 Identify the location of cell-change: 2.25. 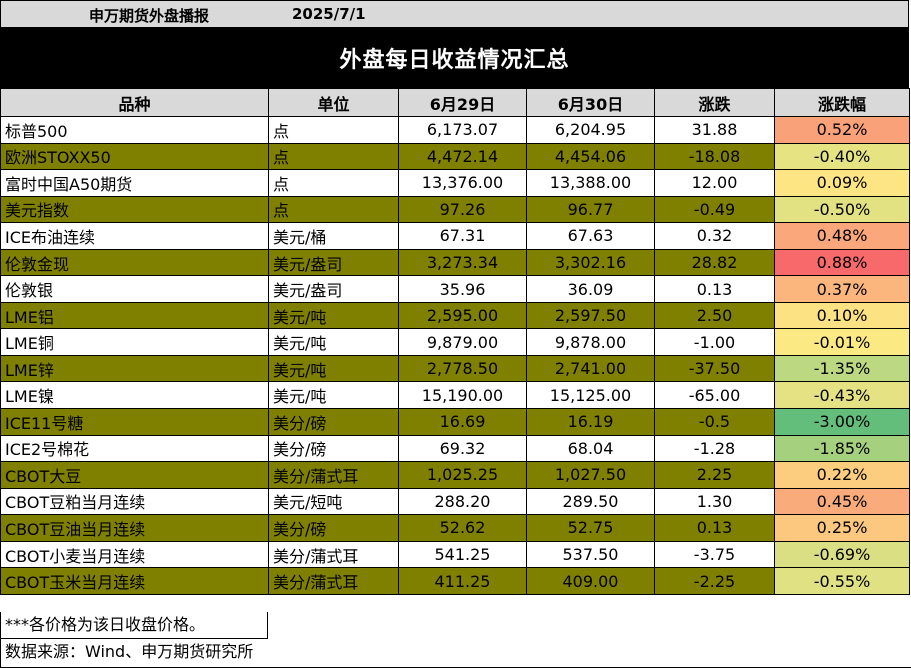
(714, 475).